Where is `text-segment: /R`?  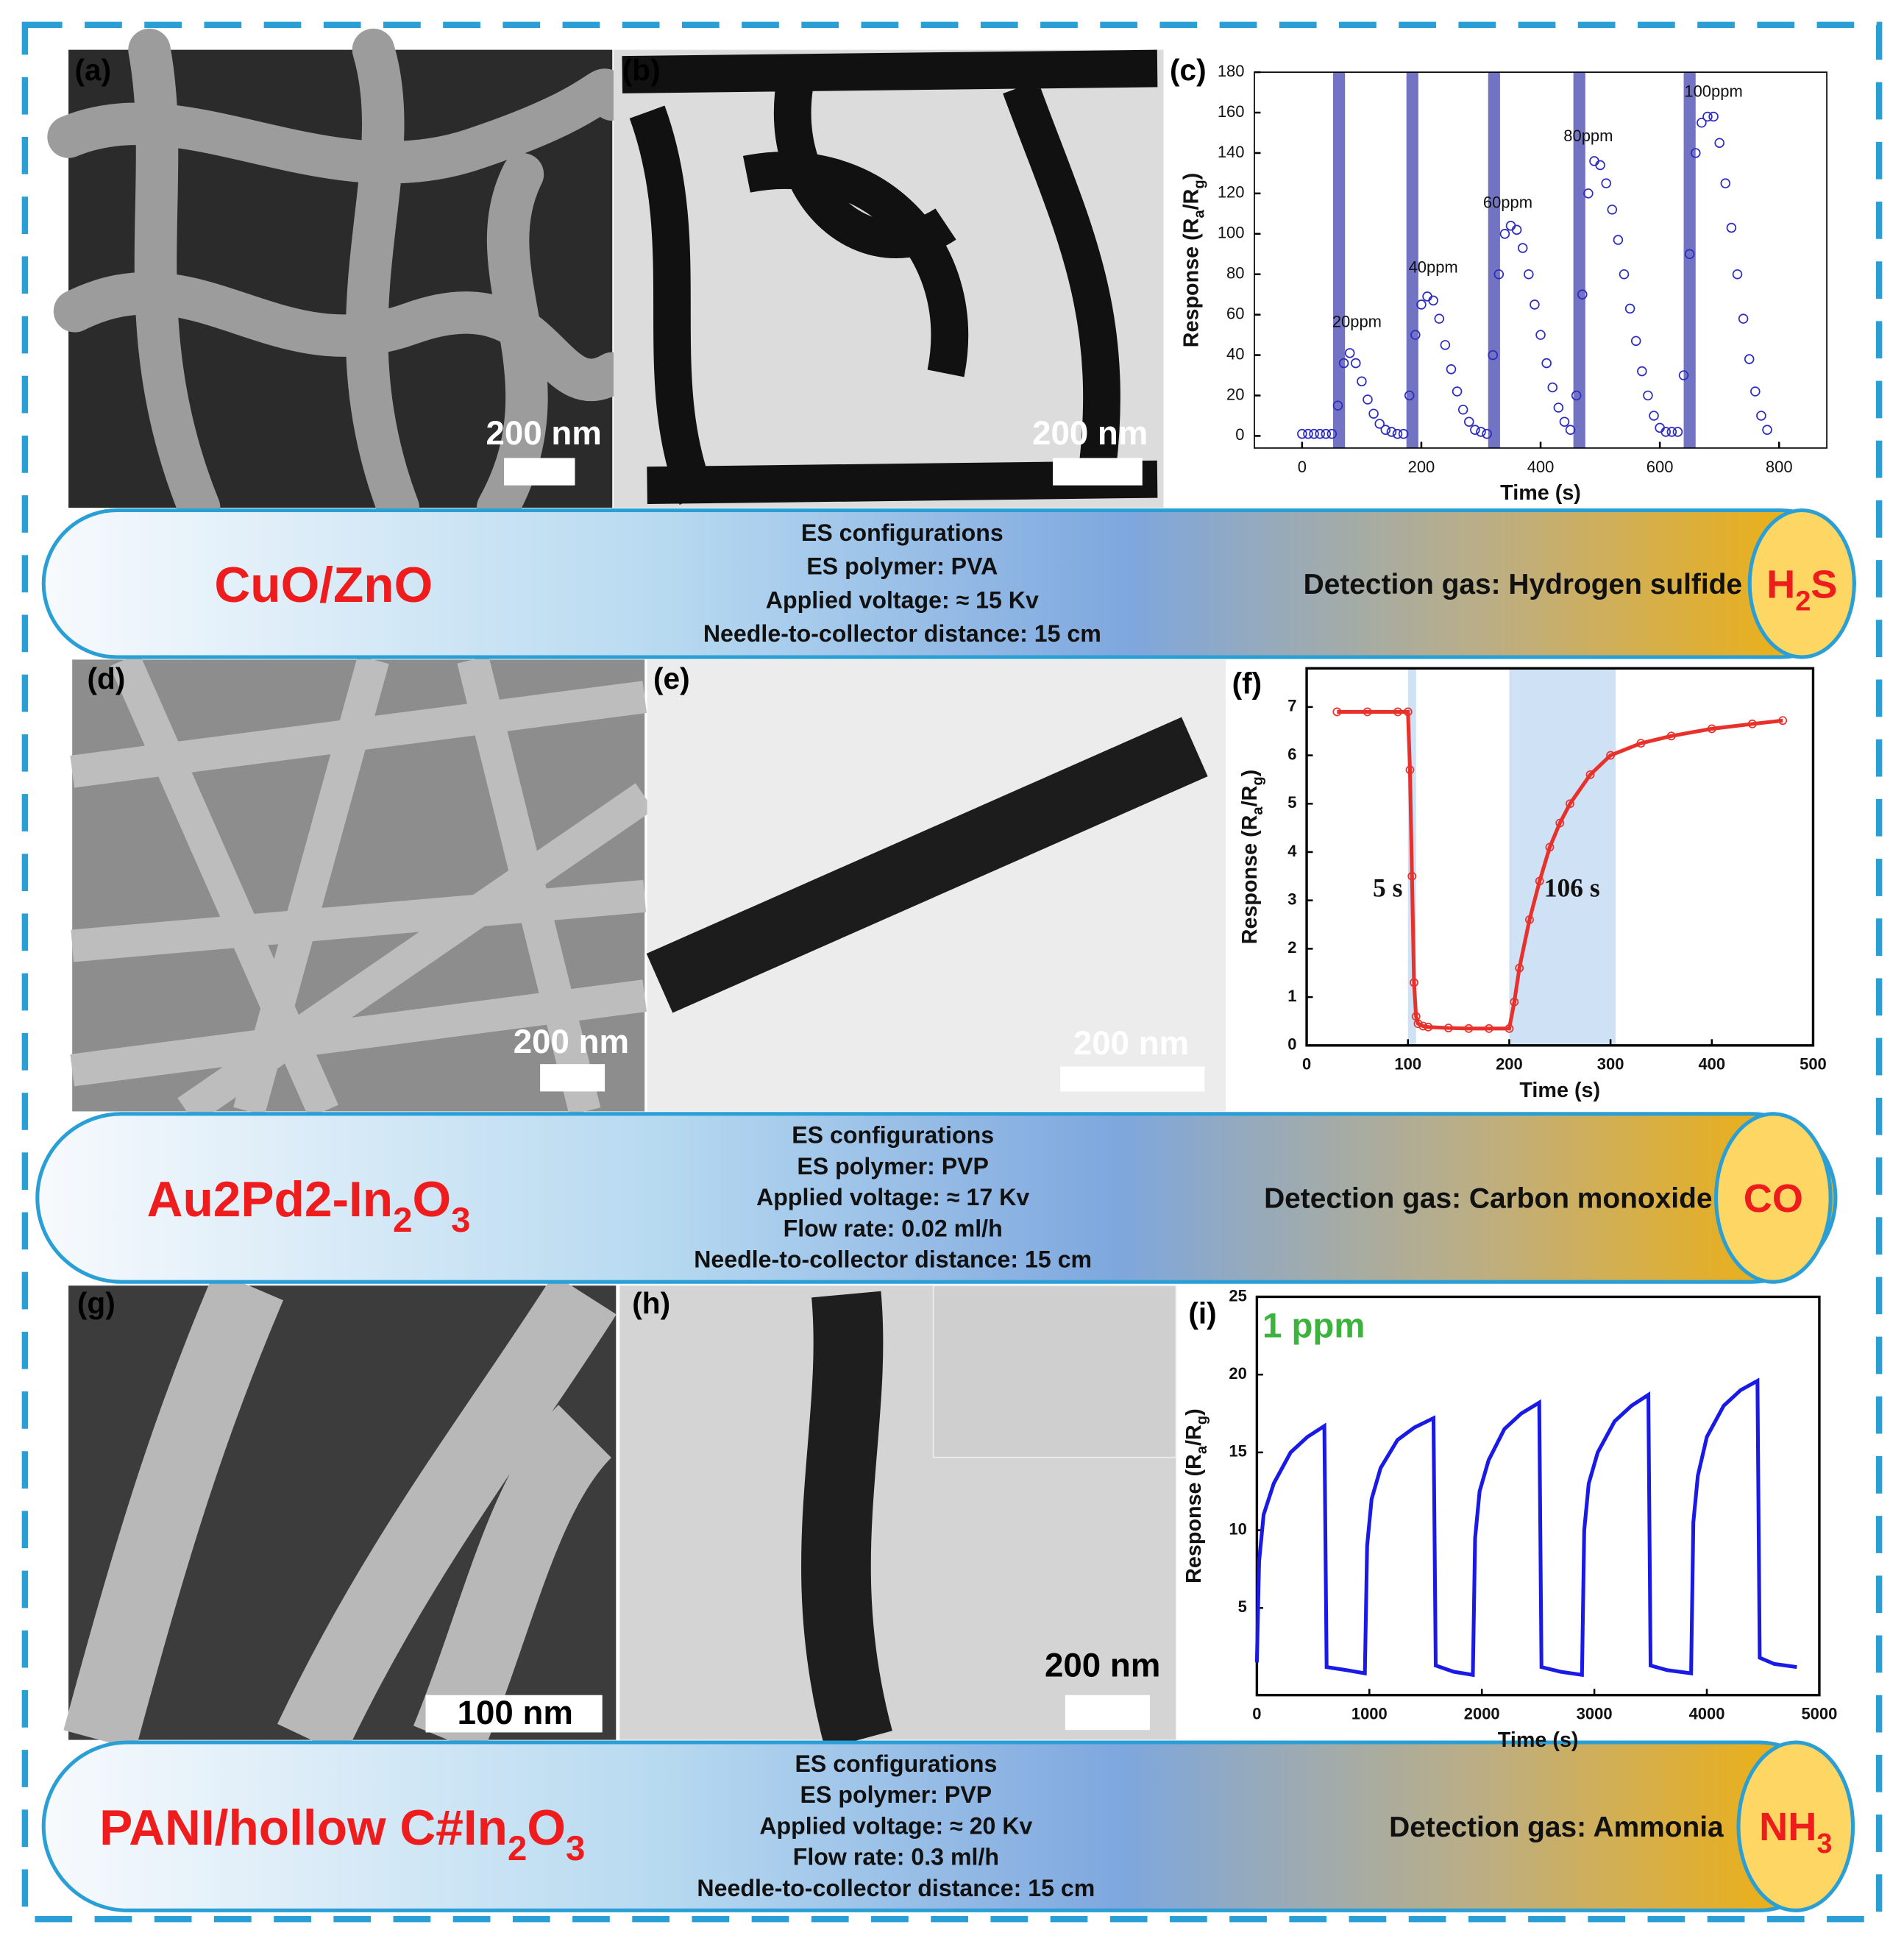
text-segment: /R is located at coordinates (1194, 1435).